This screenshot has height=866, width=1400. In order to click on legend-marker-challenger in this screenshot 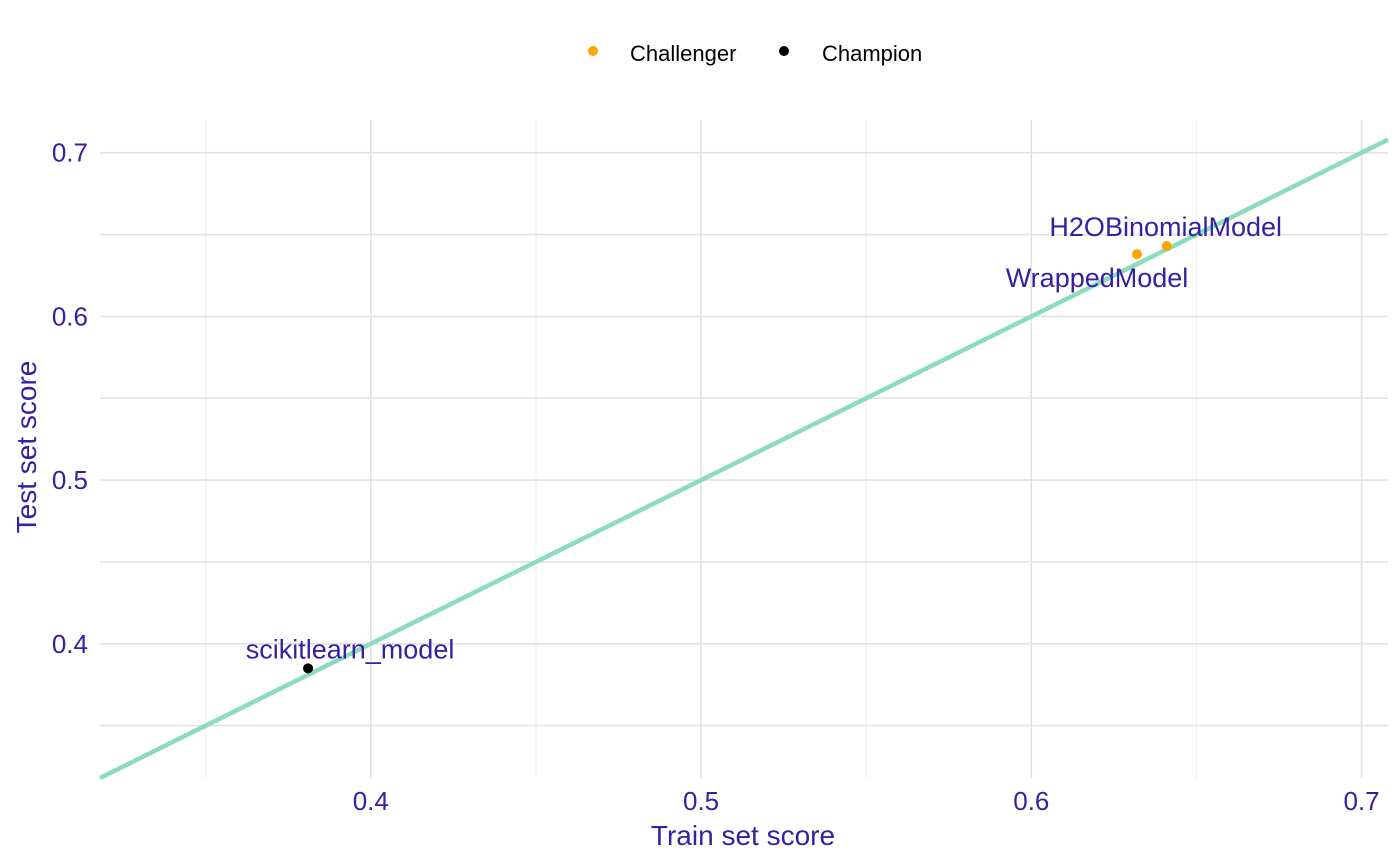, I will do `click(593, 51)`.